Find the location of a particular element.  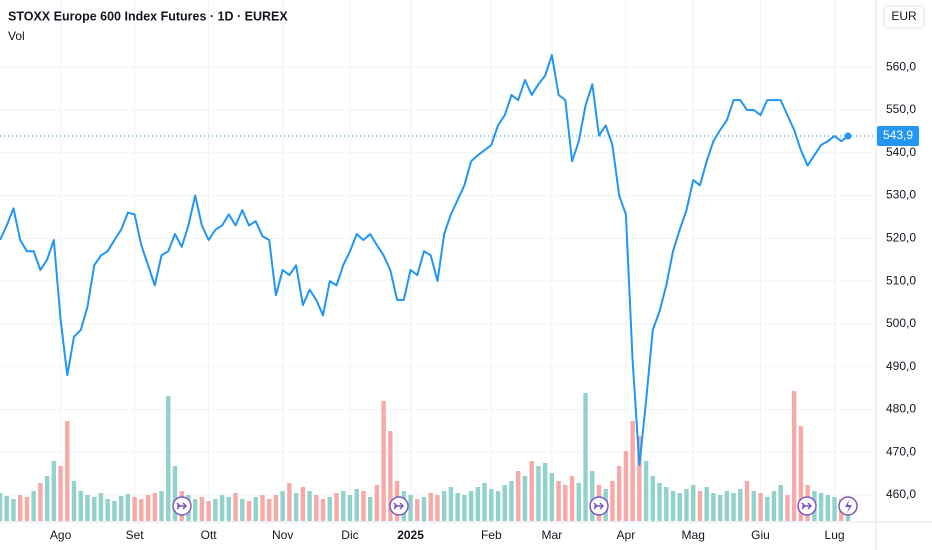

x-tick-label: Apr is located at coordinates (626, 535).